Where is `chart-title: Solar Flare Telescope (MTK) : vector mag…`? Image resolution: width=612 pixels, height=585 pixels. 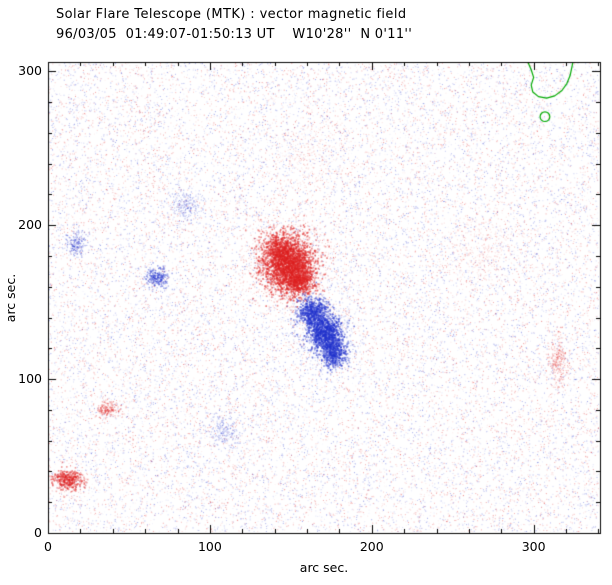 chart-title: Solar Flare Telescope (MTK) : vector mag… is located at coordinates (231, 14).